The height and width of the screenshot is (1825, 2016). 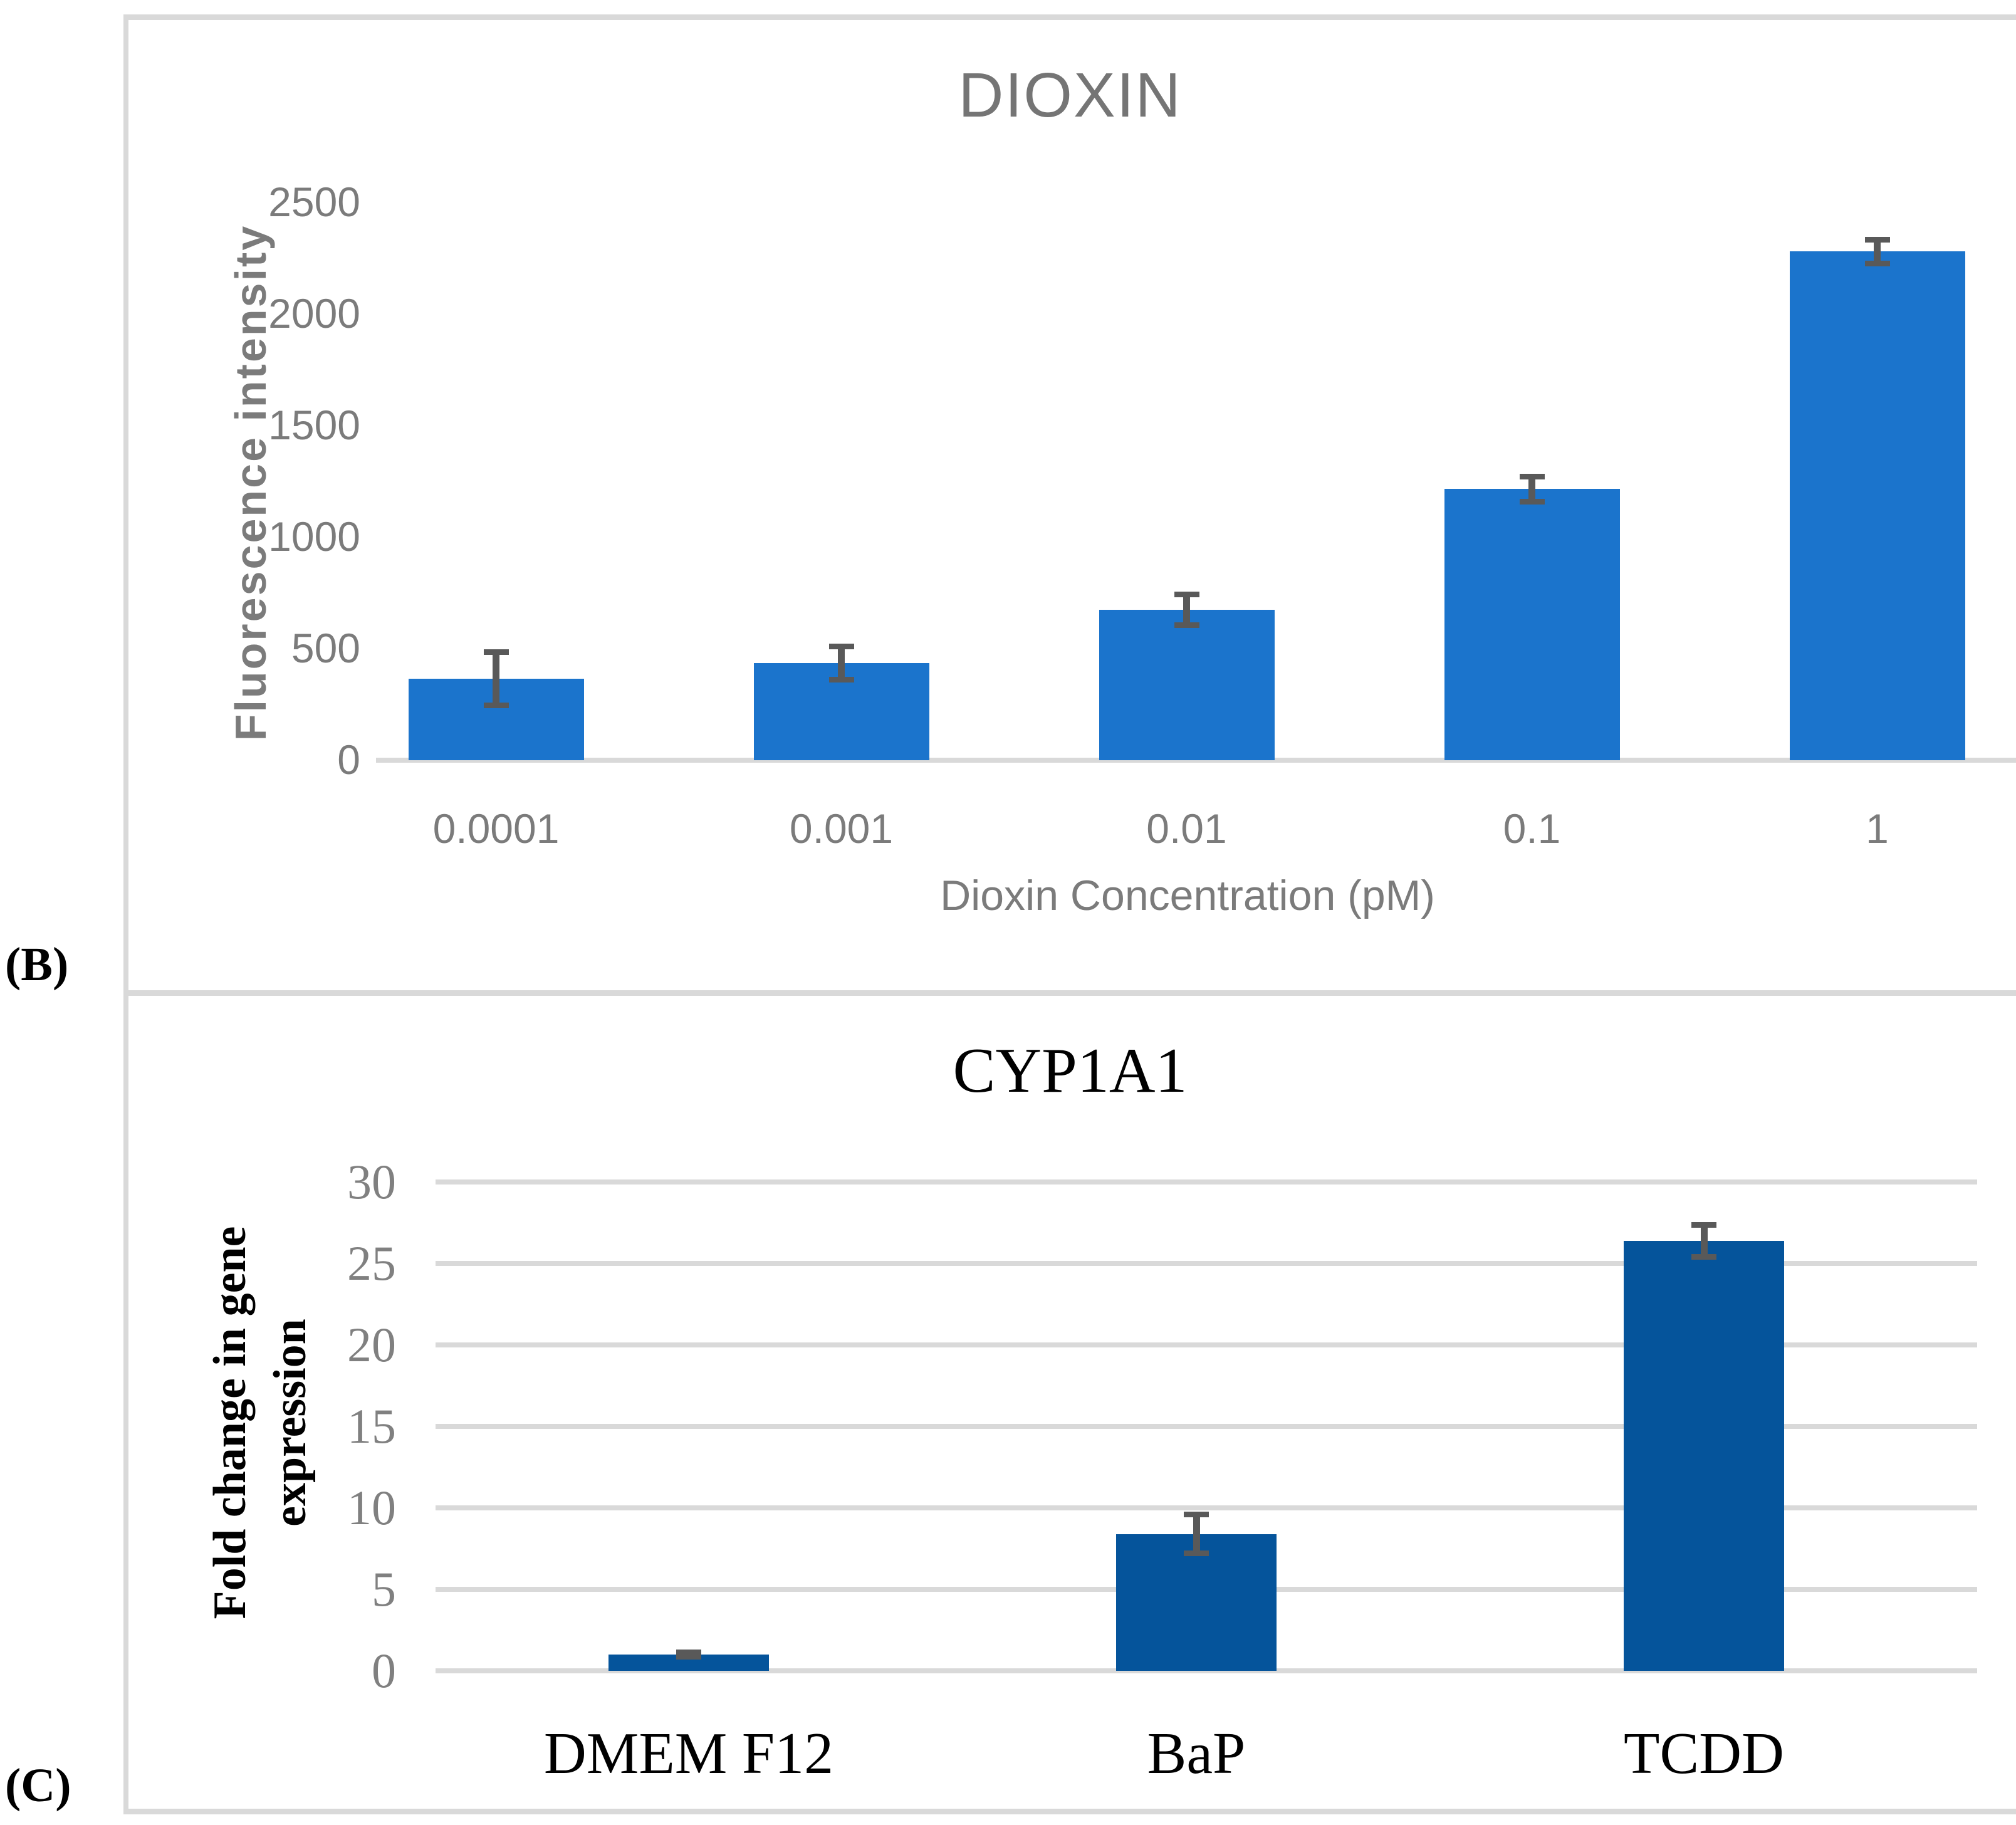 What do you see at coordinates (841, 828) in the screenshot?
I see `x-category-label: 0.001` at bounding box center [841, 828].